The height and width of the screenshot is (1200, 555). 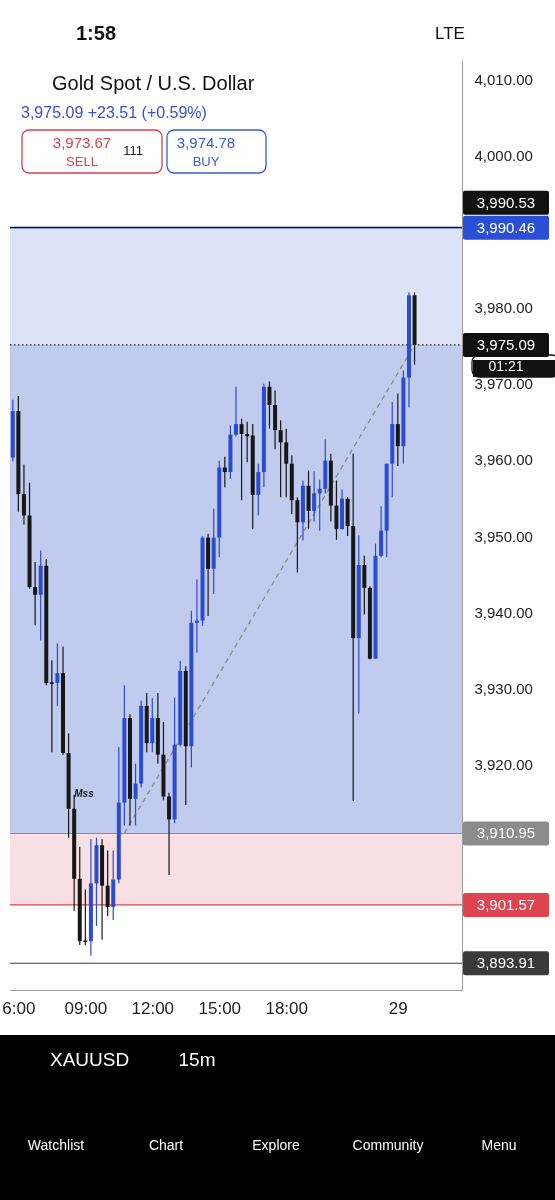 I want to click on y-tick-label: 4,000.00, so click(x=503, y=155).